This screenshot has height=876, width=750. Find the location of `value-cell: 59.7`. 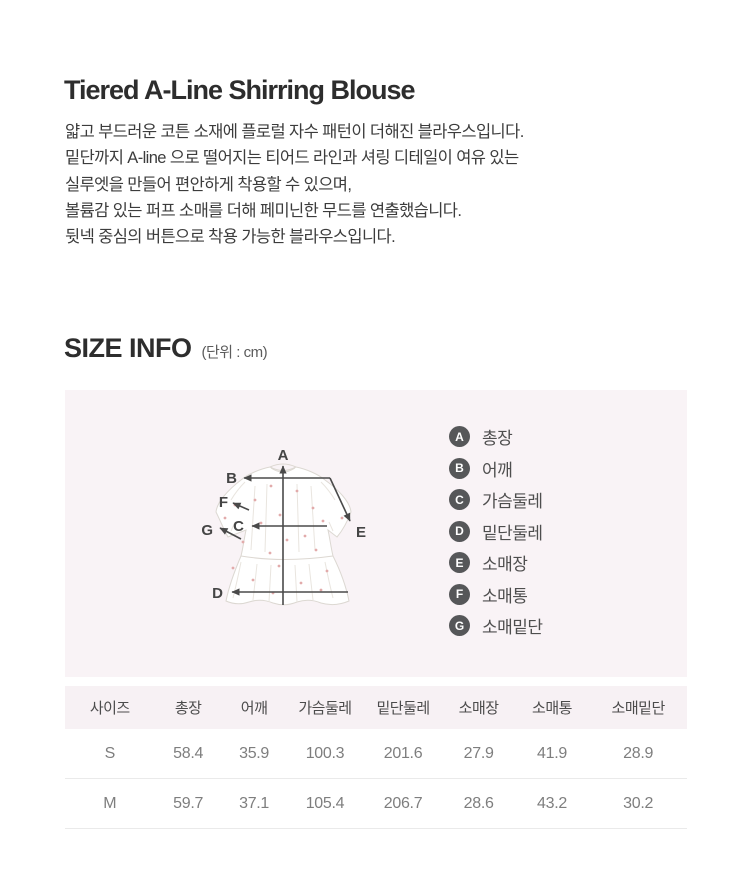

value-cell: 59.7 is located at coordinates (188, 803).